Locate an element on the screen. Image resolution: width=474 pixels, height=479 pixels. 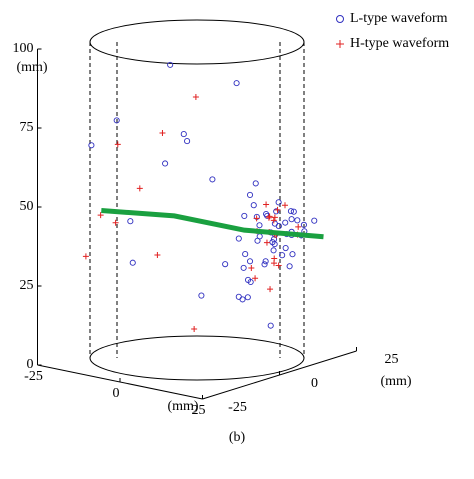
y-axis-label: (mm) is located at coordinates (395, 381).